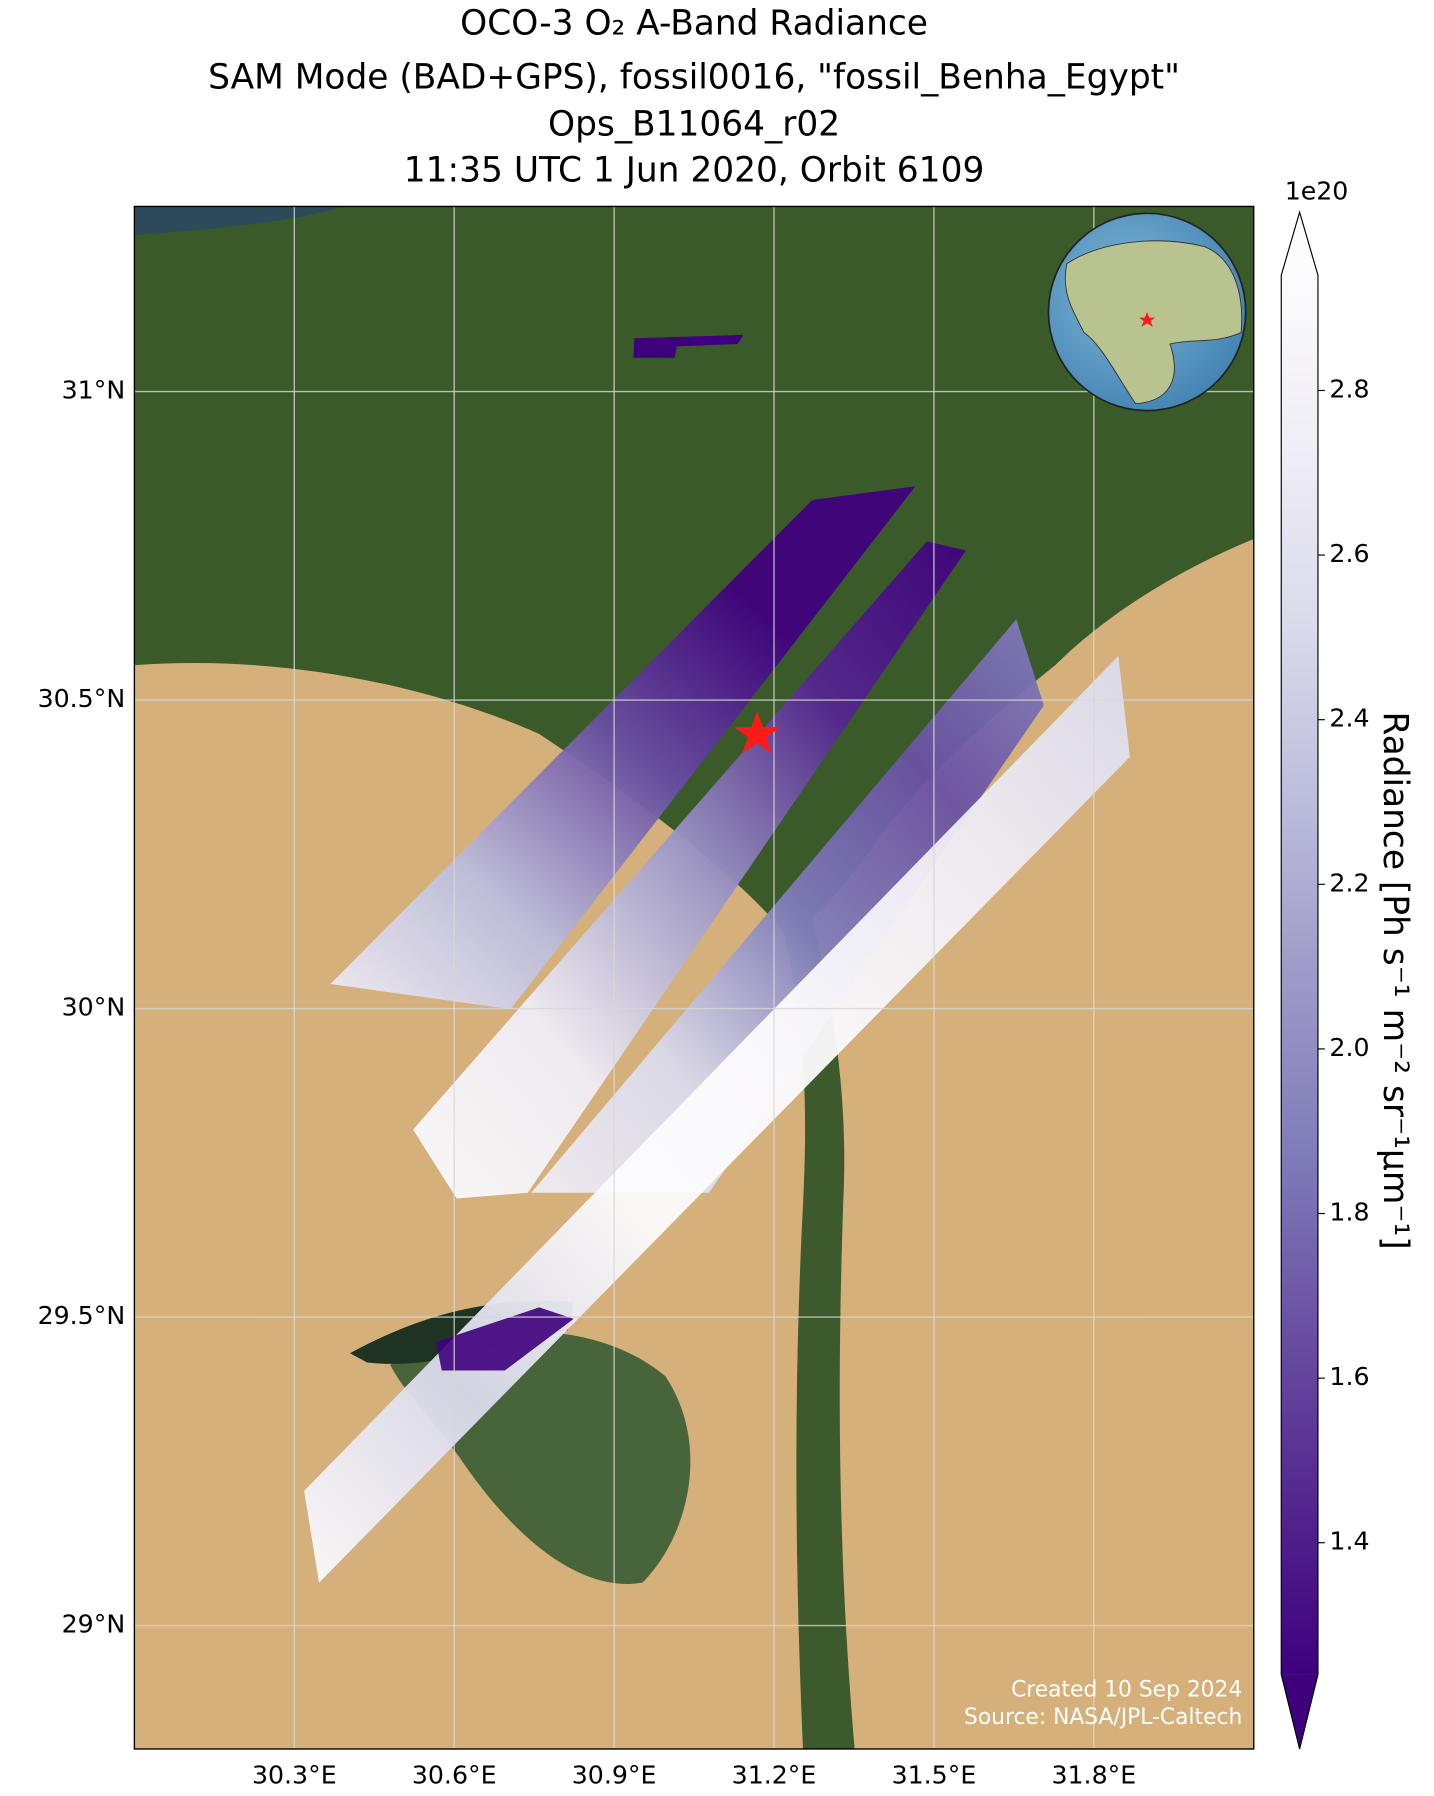 This screenshot has width=1434, height=1796. I want to click on colorbar-tick-label: 2.2, so click(1349, 882).